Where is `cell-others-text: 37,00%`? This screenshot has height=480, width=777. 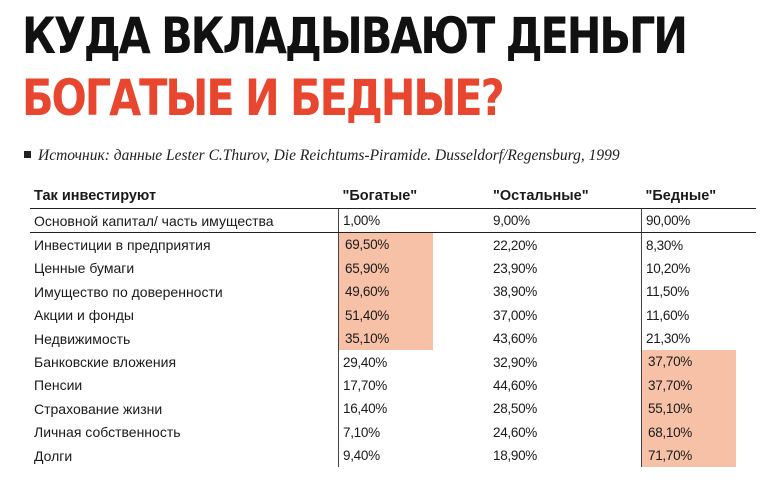
cell-others-text: 37,00% is located at coordinates (515, 315).